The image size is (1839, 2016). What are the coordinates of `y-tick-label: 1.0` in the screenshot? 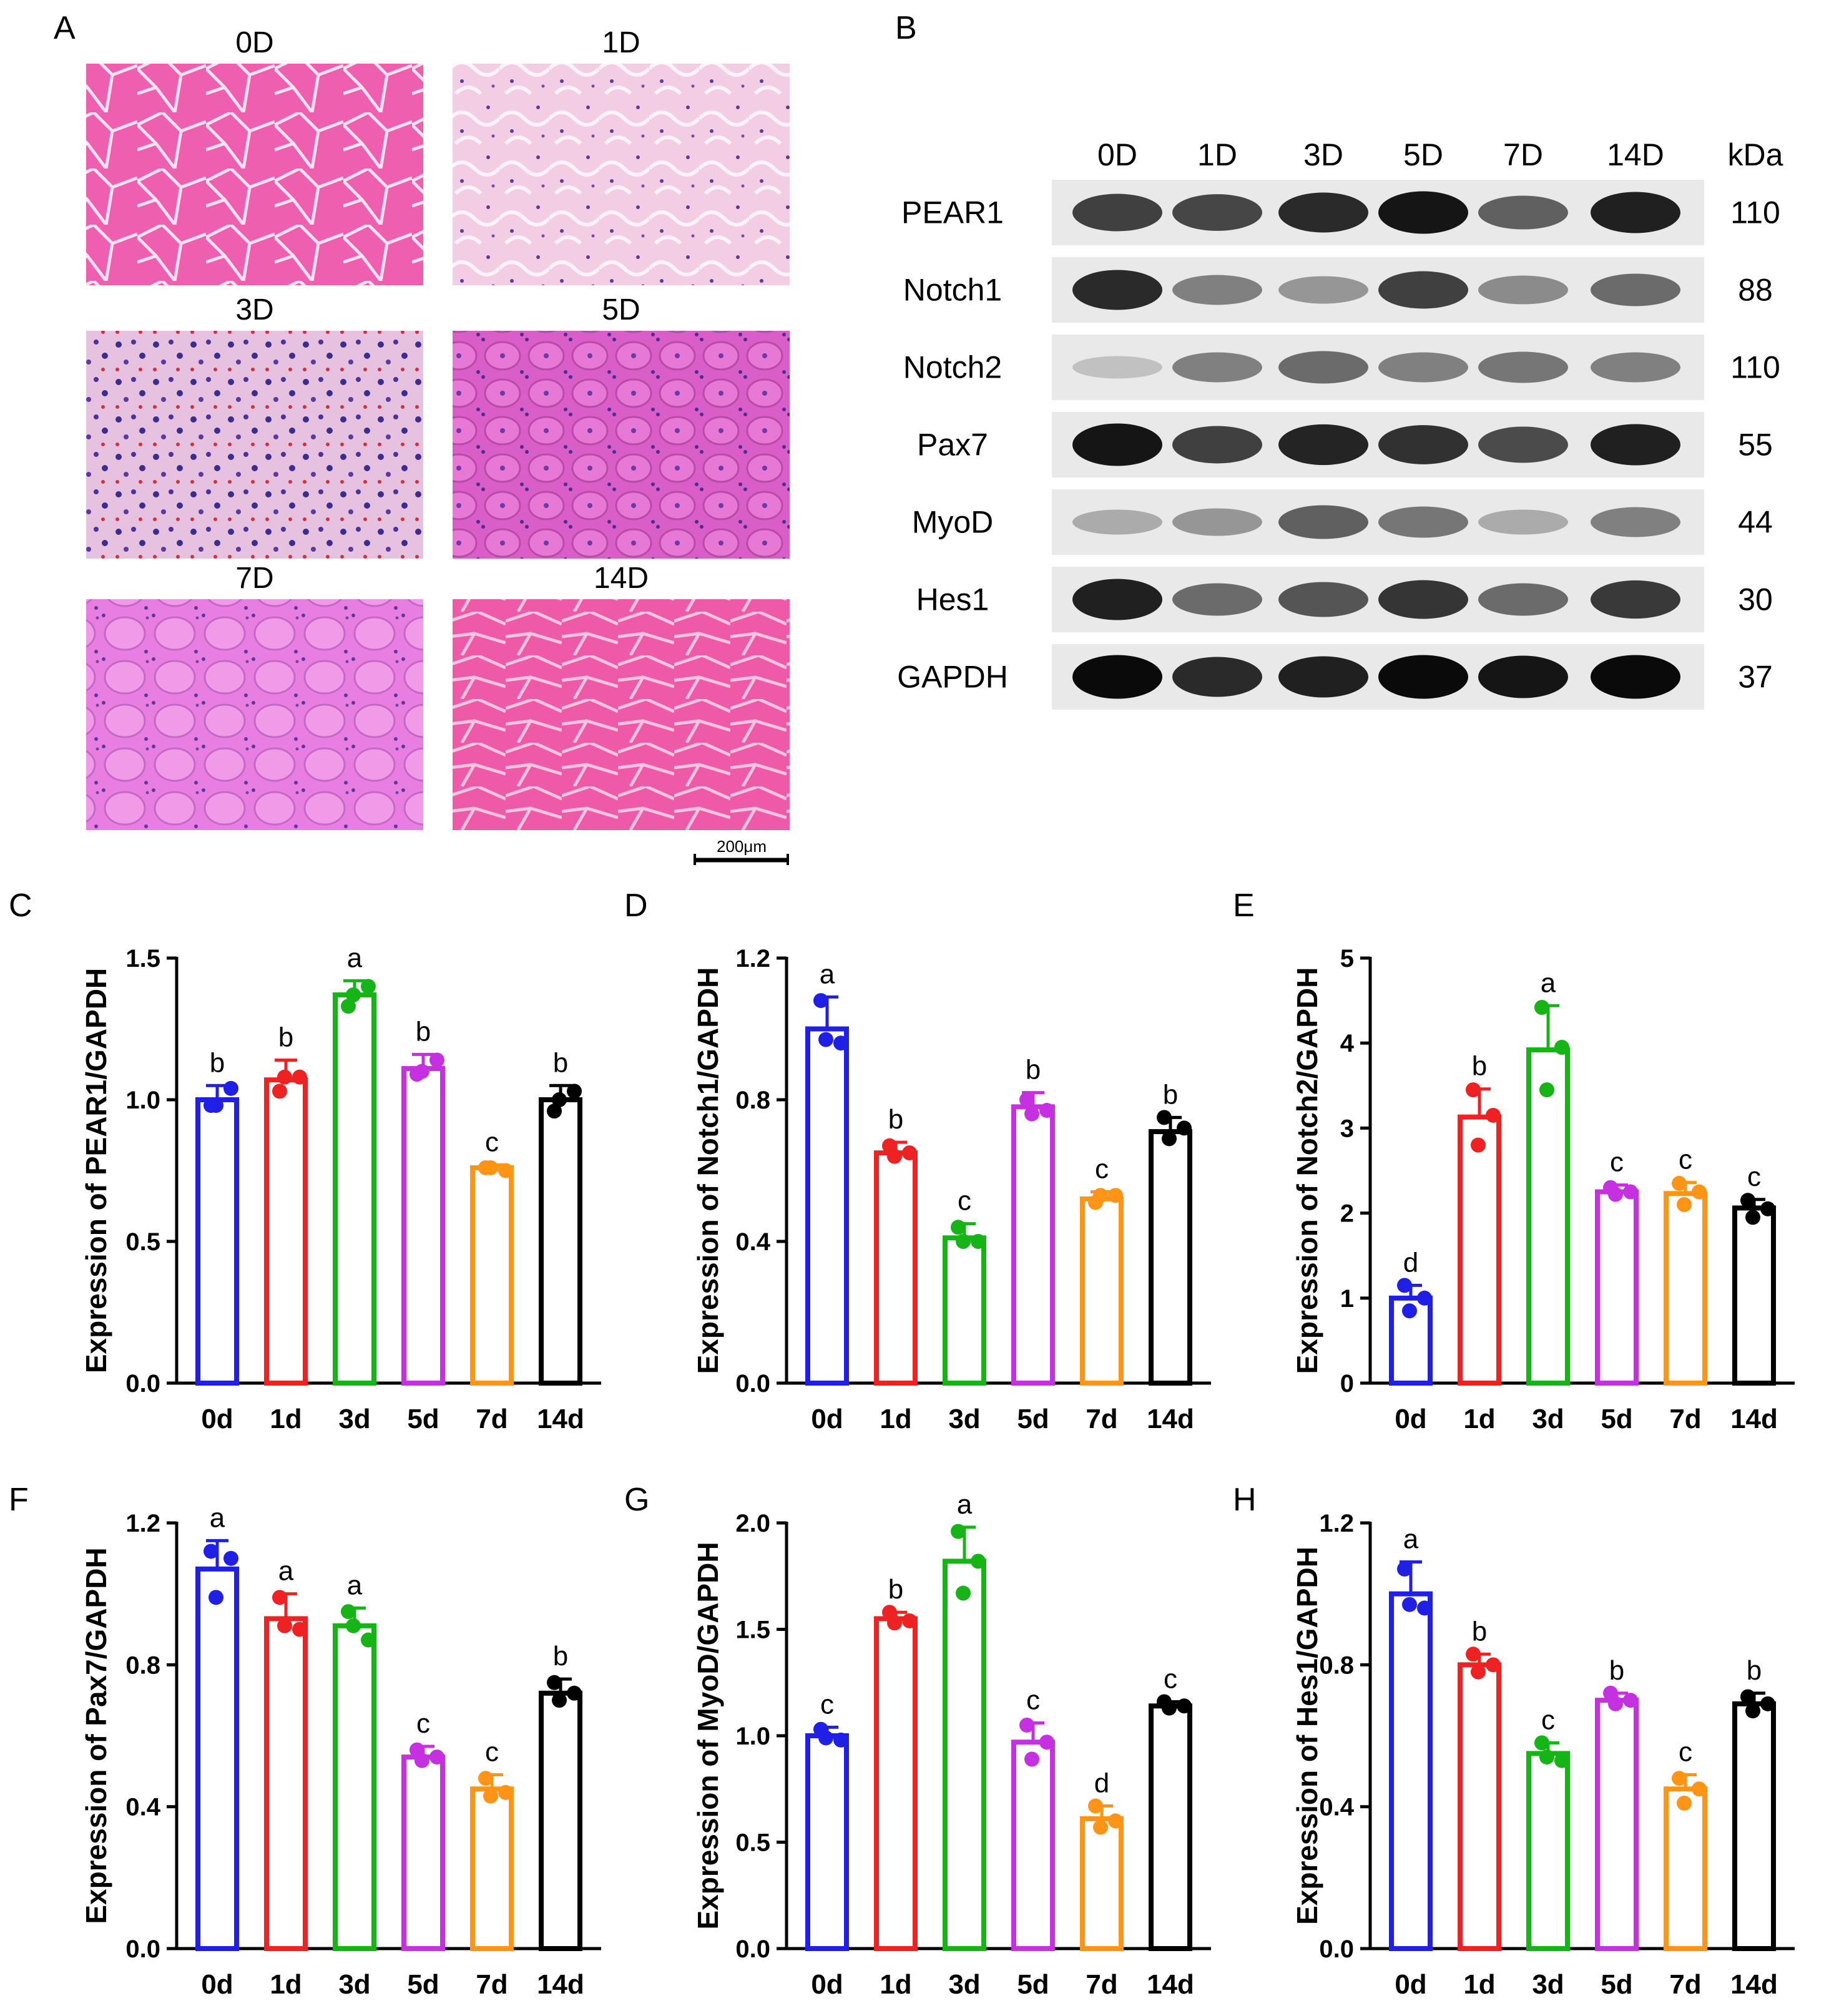 It's located at (752, 1736).